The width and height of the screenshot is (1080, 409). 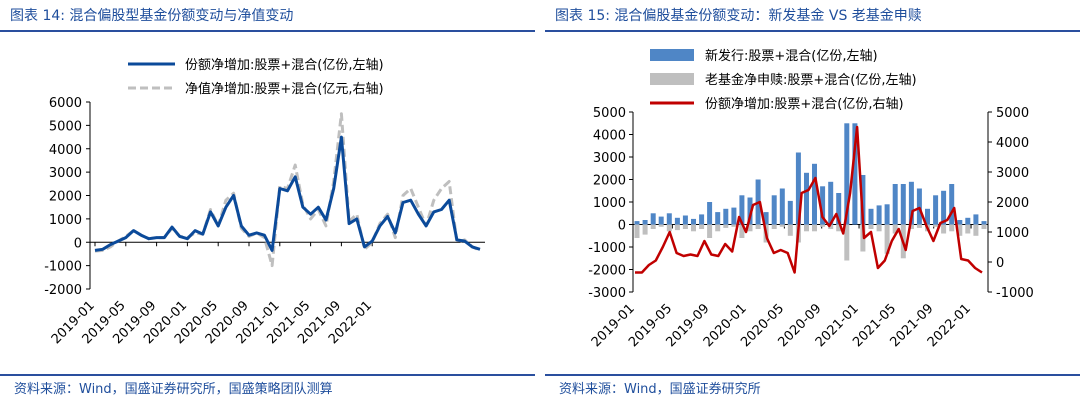 What do you see at coordinates (804, 104) in the screenshot?
I see `legend-label: 份额净增加:股票+混合(亿份,右轴)` at bounding box center [804, 104].